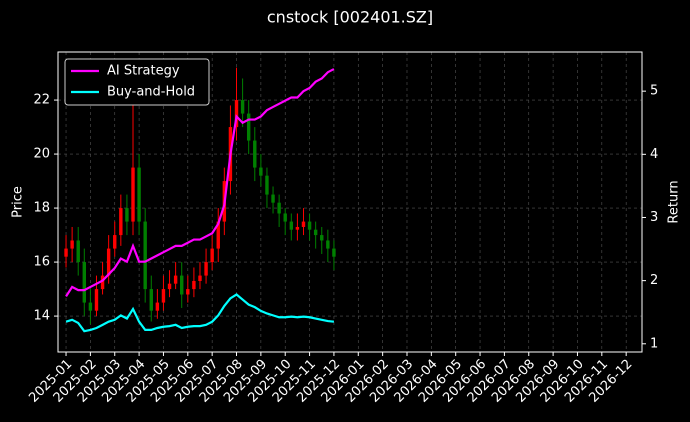 The height and width of the screenshot is (422, 690). I want to click on y-tick-label: 22, so click(41, 100).